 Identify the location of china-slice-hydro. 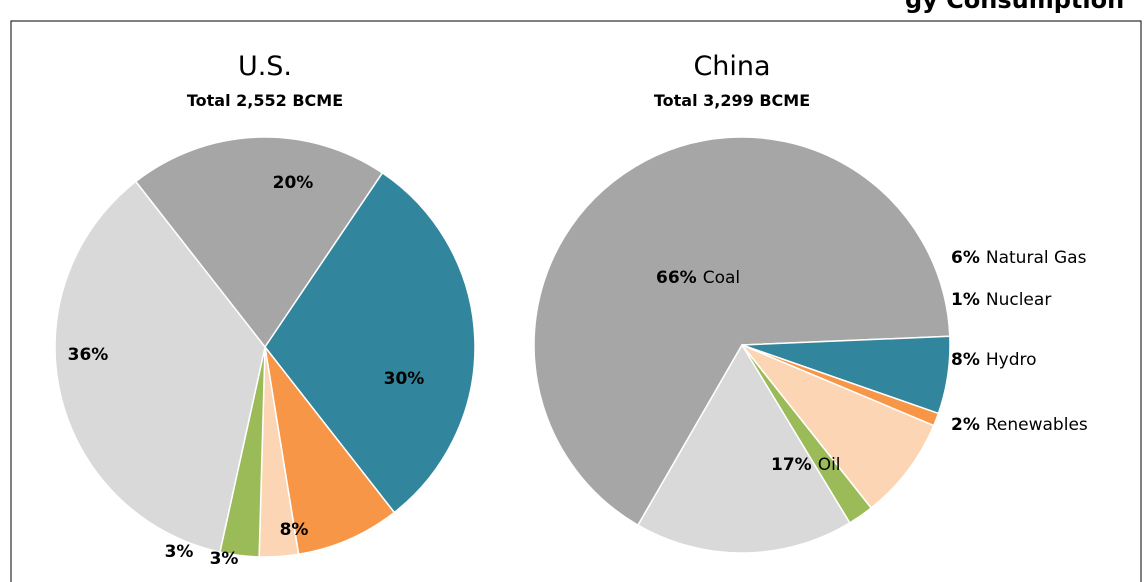
(838, 427).